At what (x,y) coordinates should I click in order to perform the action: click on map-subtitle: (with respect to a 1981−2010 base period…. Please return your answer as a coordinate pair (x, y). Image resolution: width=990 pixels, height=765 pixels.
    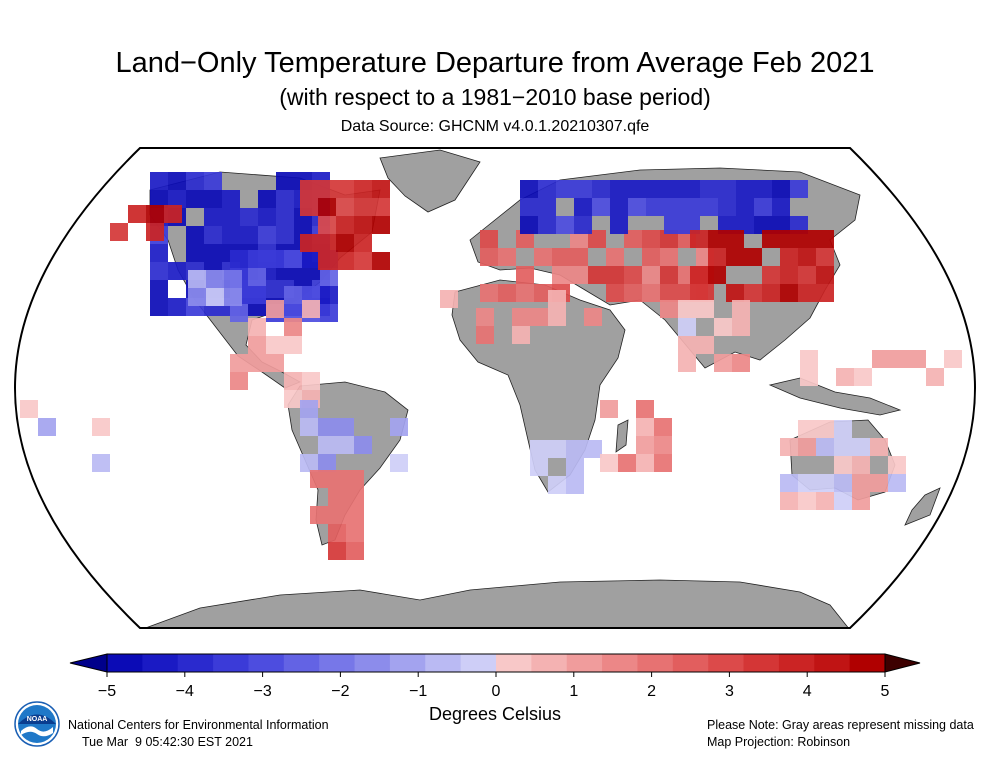
    Looking at the image, I should click on (495, 97).